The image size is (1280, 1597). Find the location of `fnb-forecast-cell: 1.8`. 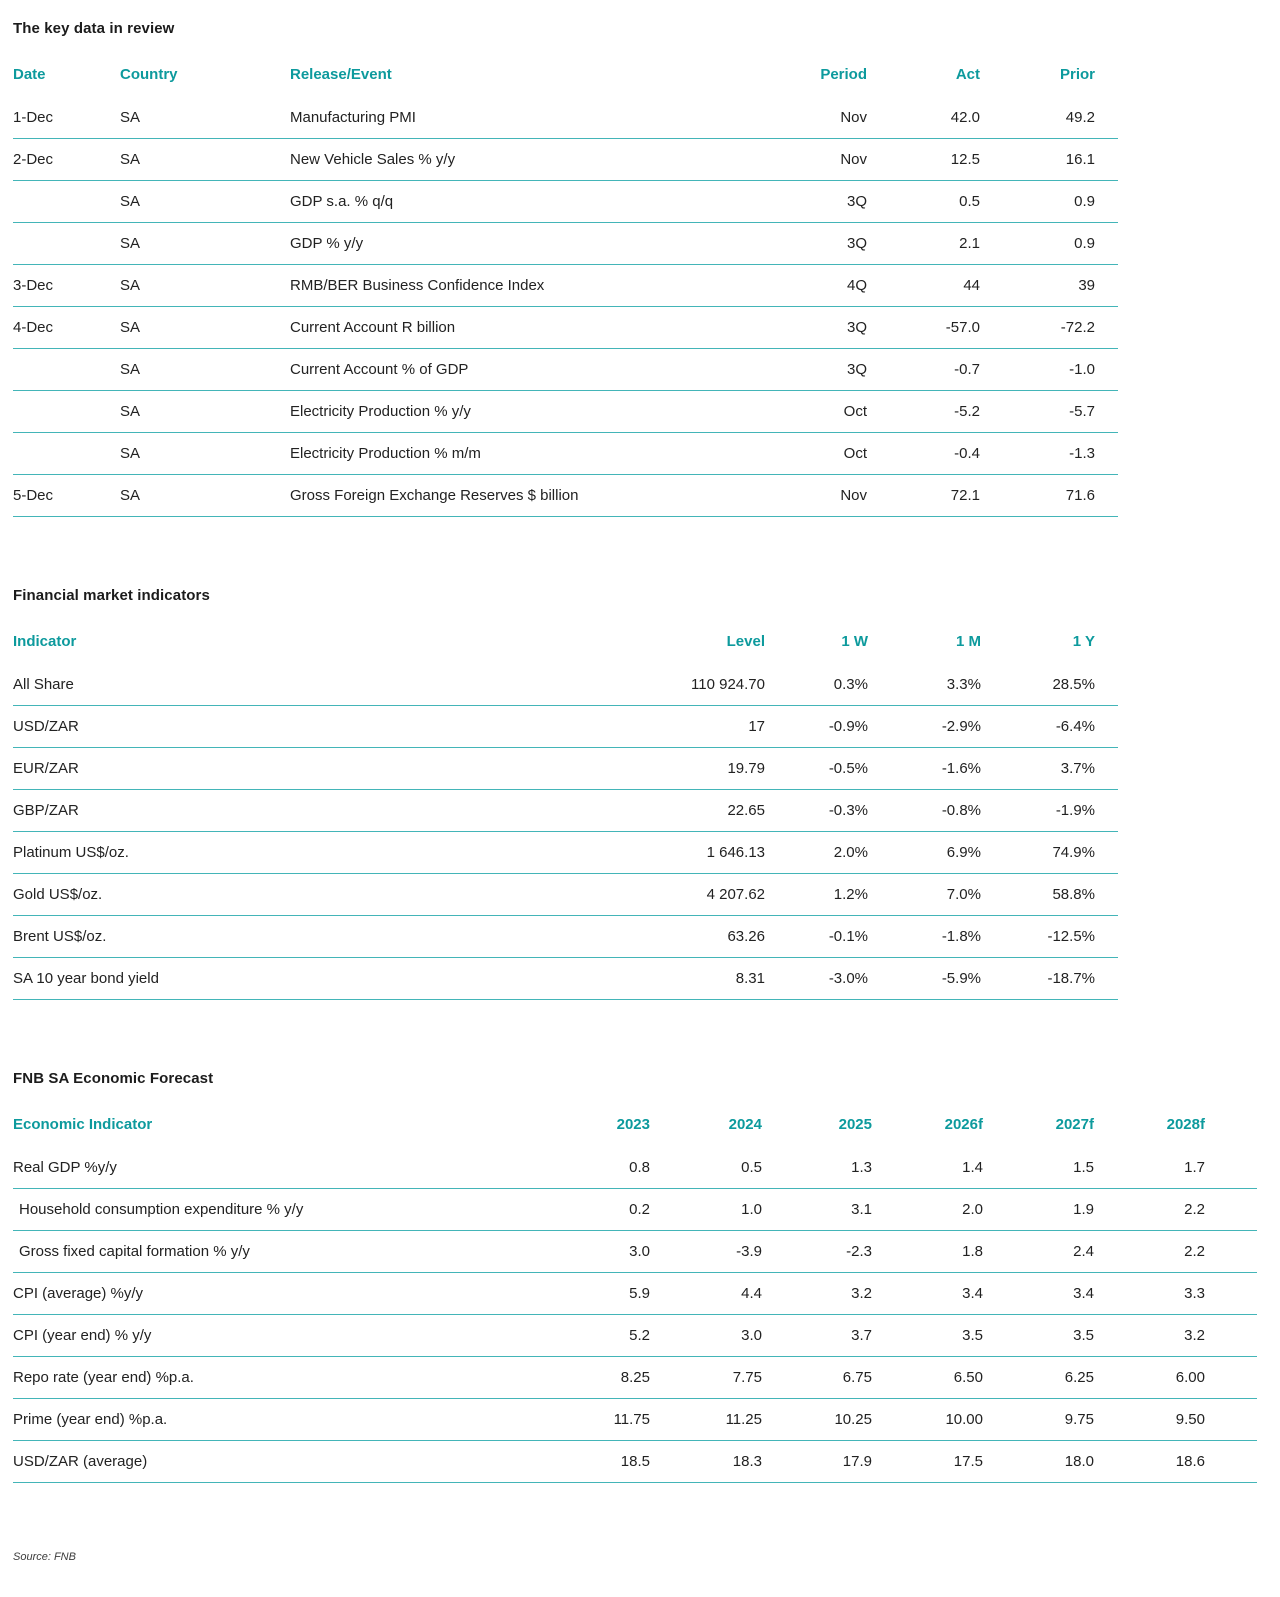

fnb-forecast-cell: 1.8 is located at coordinates (927, 1251).